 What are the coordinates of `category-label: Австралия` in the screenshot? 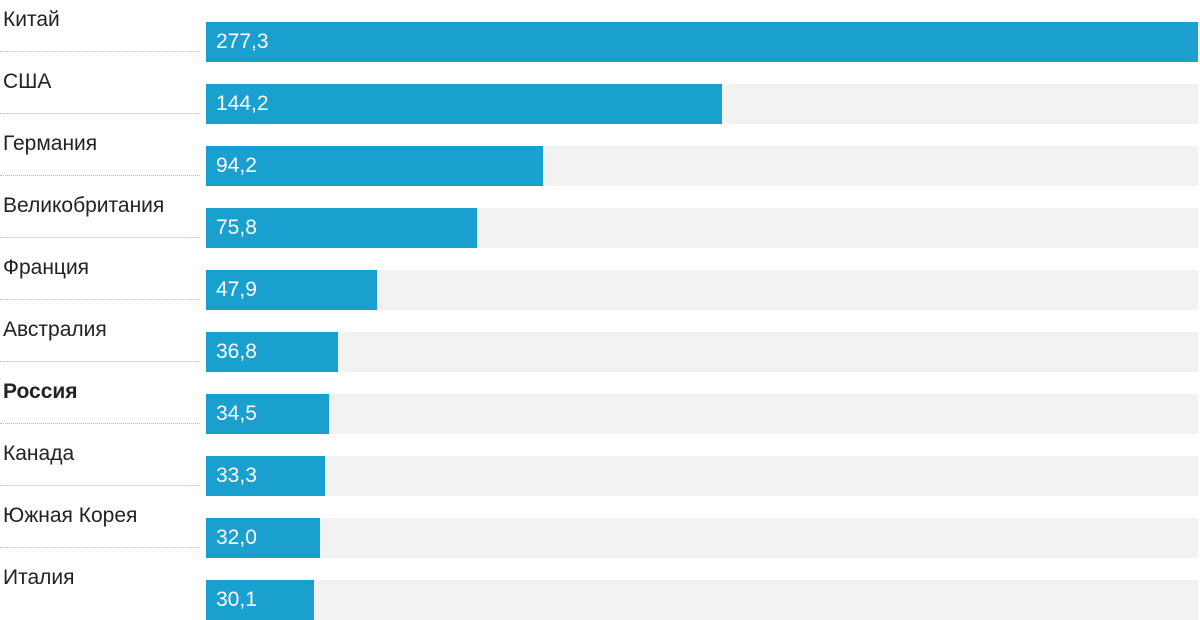 It's located at (55, 329).